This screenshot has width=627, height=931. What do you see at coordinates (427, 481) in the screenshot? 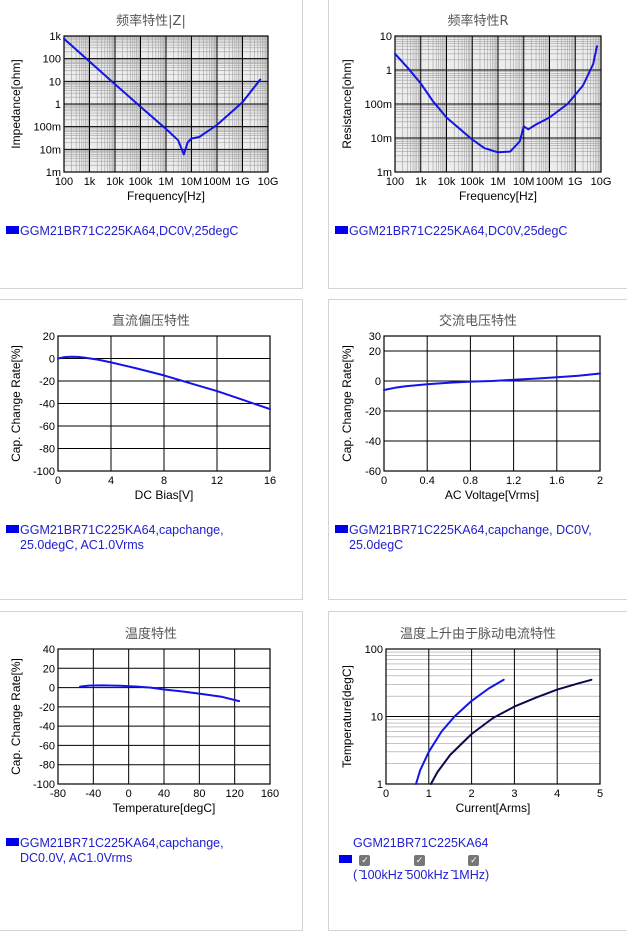
I see `x-tick-label: 0.4` at bounding box center [427, 481].